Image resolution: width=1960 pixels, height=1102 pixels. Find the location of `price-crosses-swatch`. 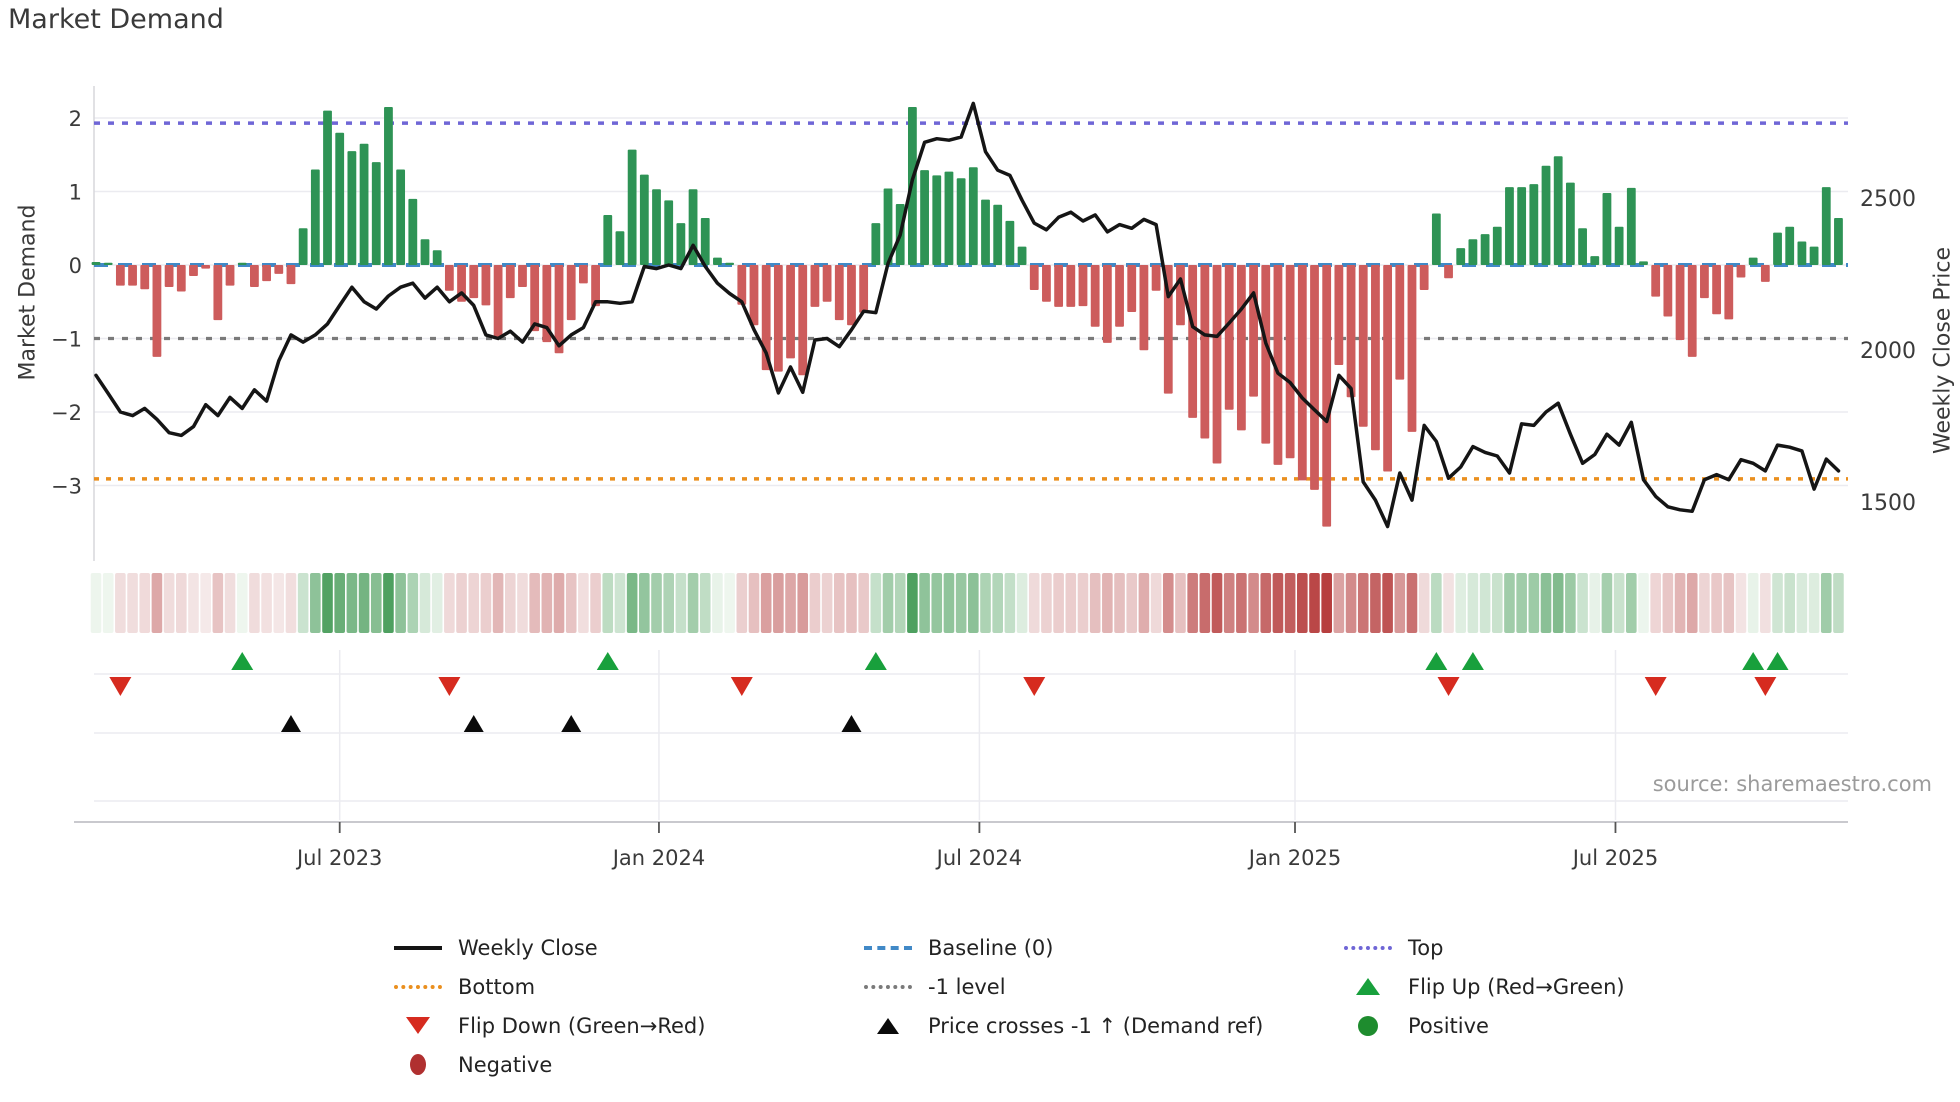

price-crosses-swatch is located at coordinates (888, 1025).